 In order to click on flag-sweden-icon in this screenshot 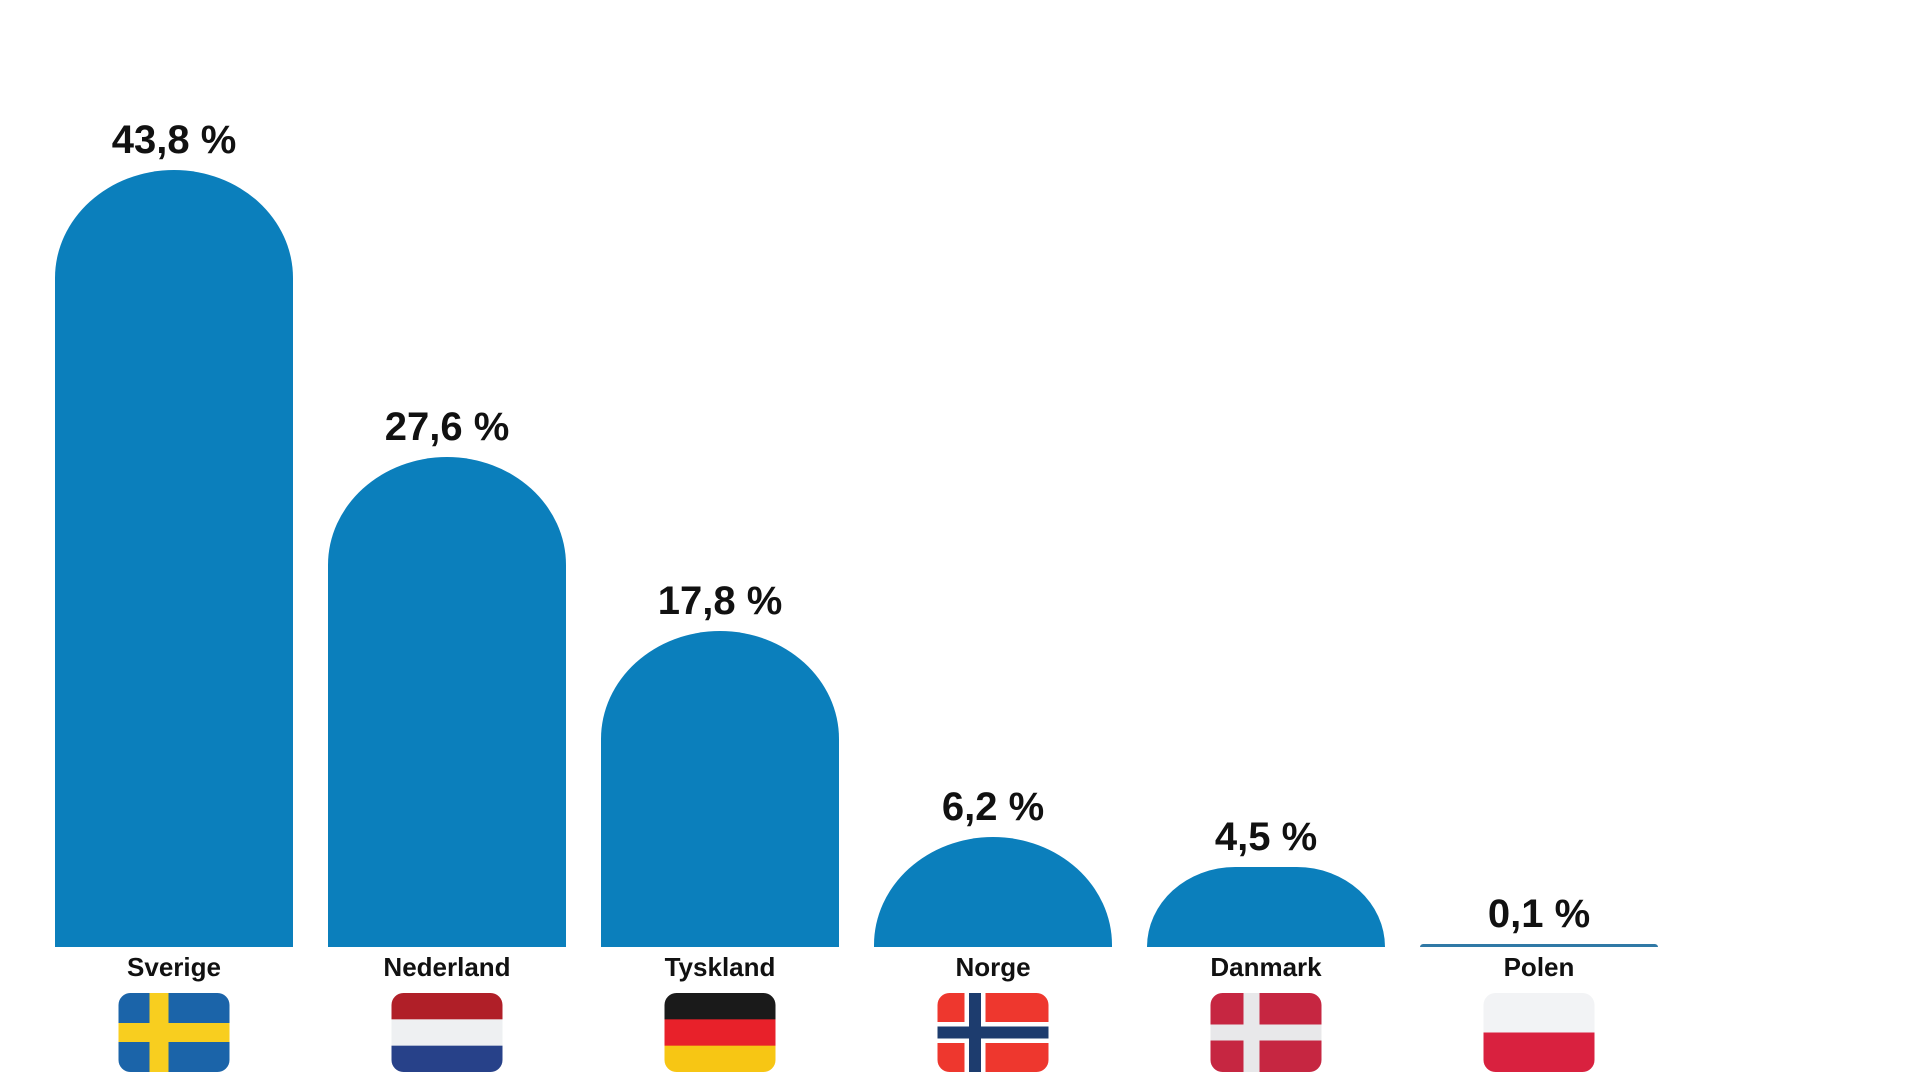, I will do `click(174, 1032)`.